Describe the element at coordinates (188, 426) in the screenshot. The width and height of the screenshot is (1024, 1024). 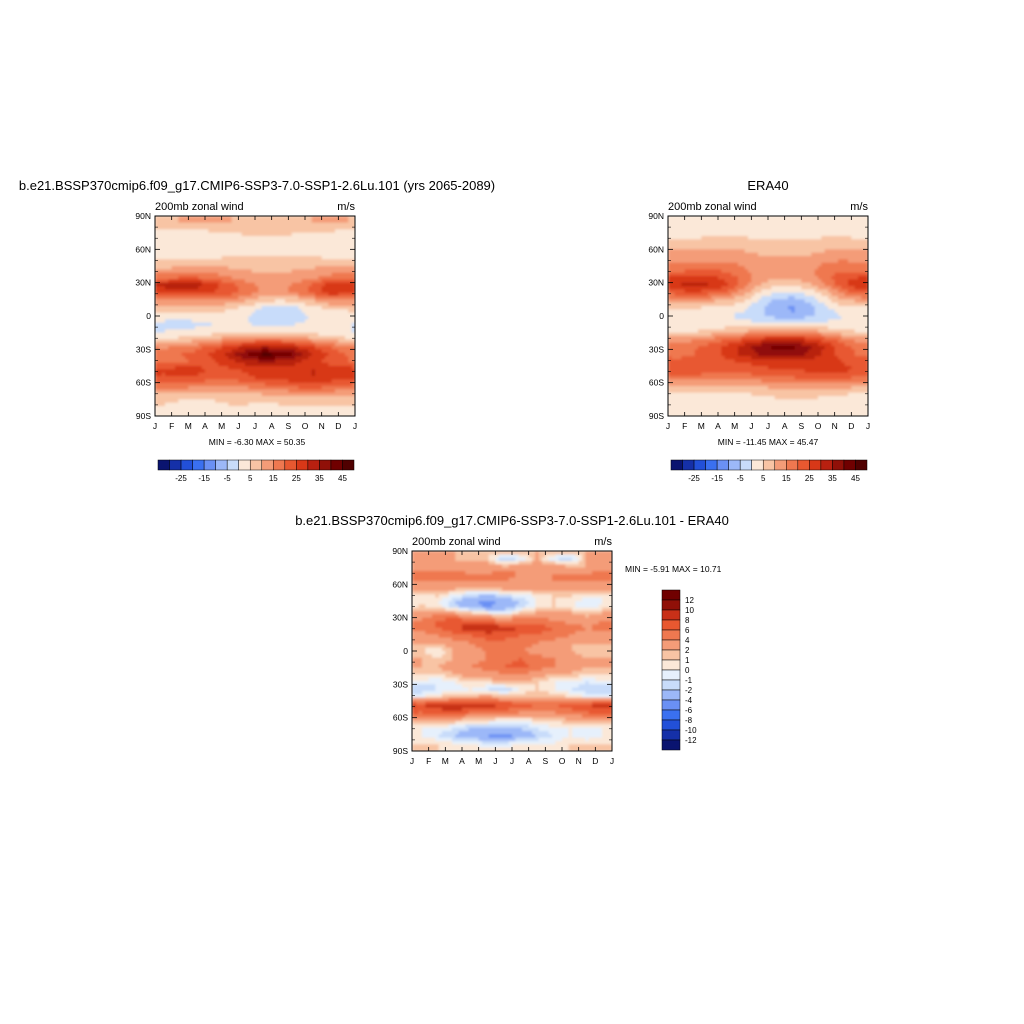
I see `x-tick-label: M` at that location.